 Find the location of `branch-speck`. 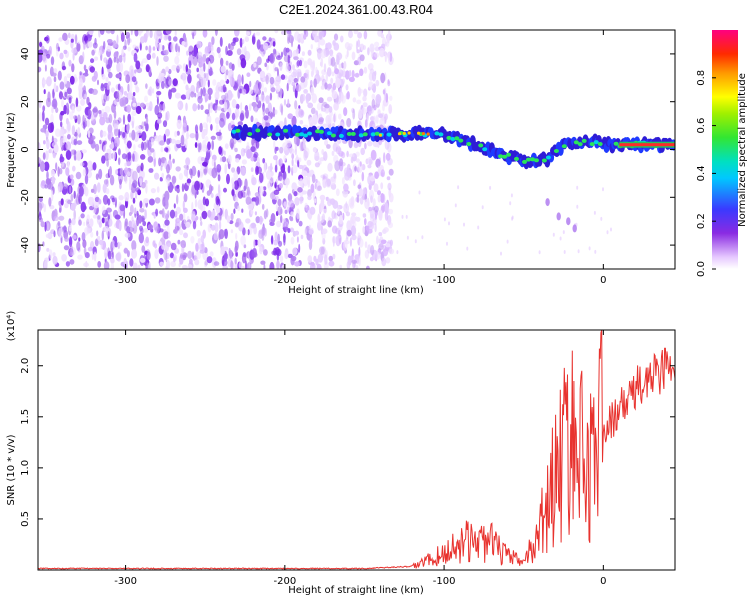

branch-speck is located at coordinates (568, 221).